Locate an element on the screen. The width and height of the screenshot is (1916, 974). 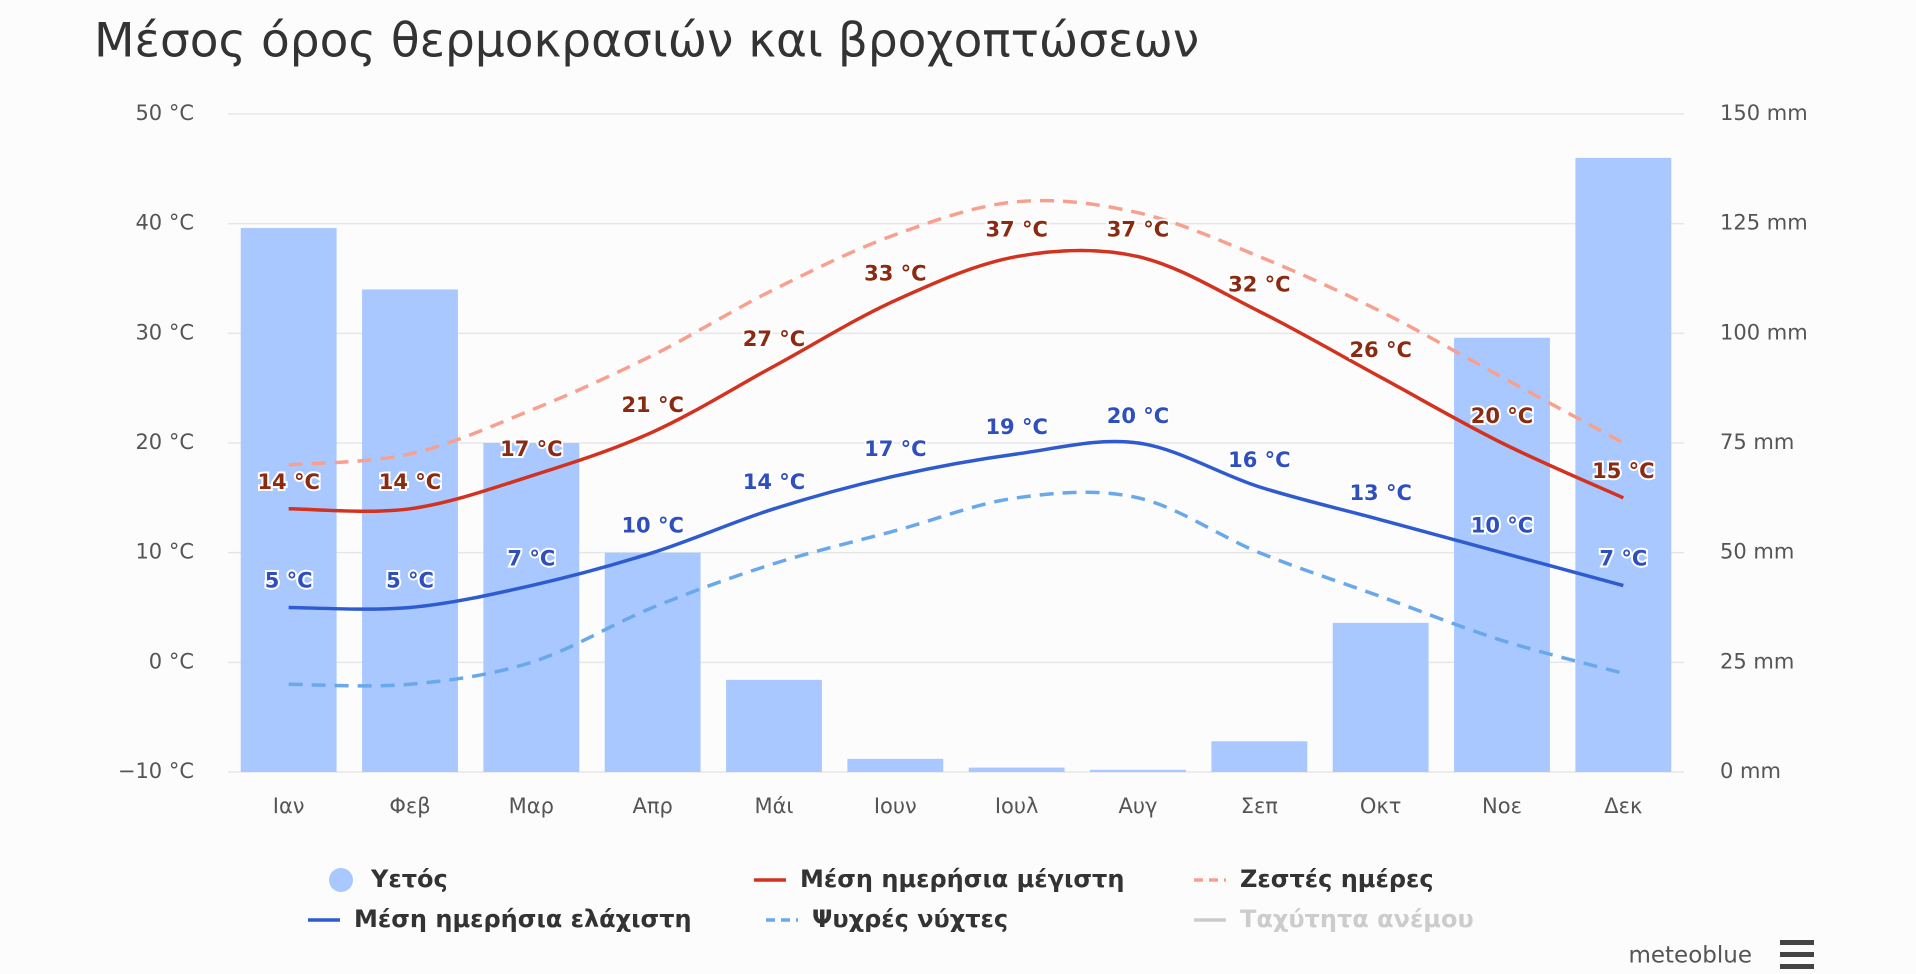
y-tick-label: −10 °C is located at coordinates (156, 771).